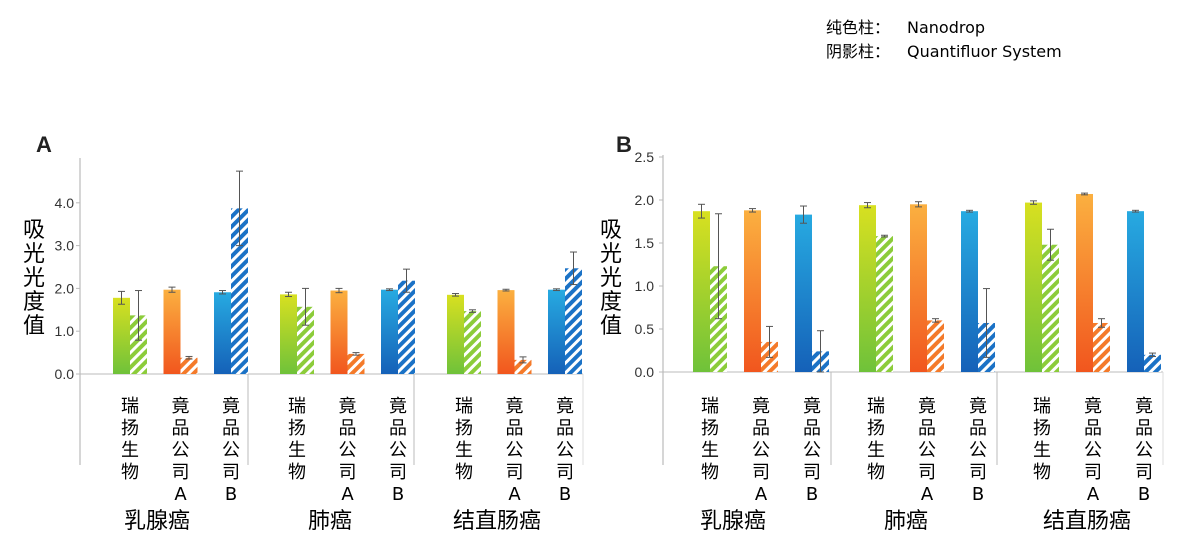 This screenshot has height=550, width=1200. What do you see at coordinates (356, 363) in the screenshot?
I see `bar-a-hatched-competitor-a-g2` at bounding box center [356, 363].